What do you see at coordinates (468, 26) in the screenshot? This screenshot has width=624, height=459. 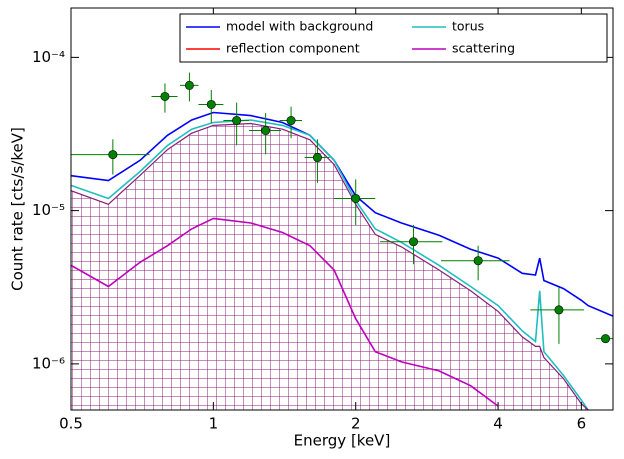 I see `legend-label: torus` at bounding box center [468, 26].